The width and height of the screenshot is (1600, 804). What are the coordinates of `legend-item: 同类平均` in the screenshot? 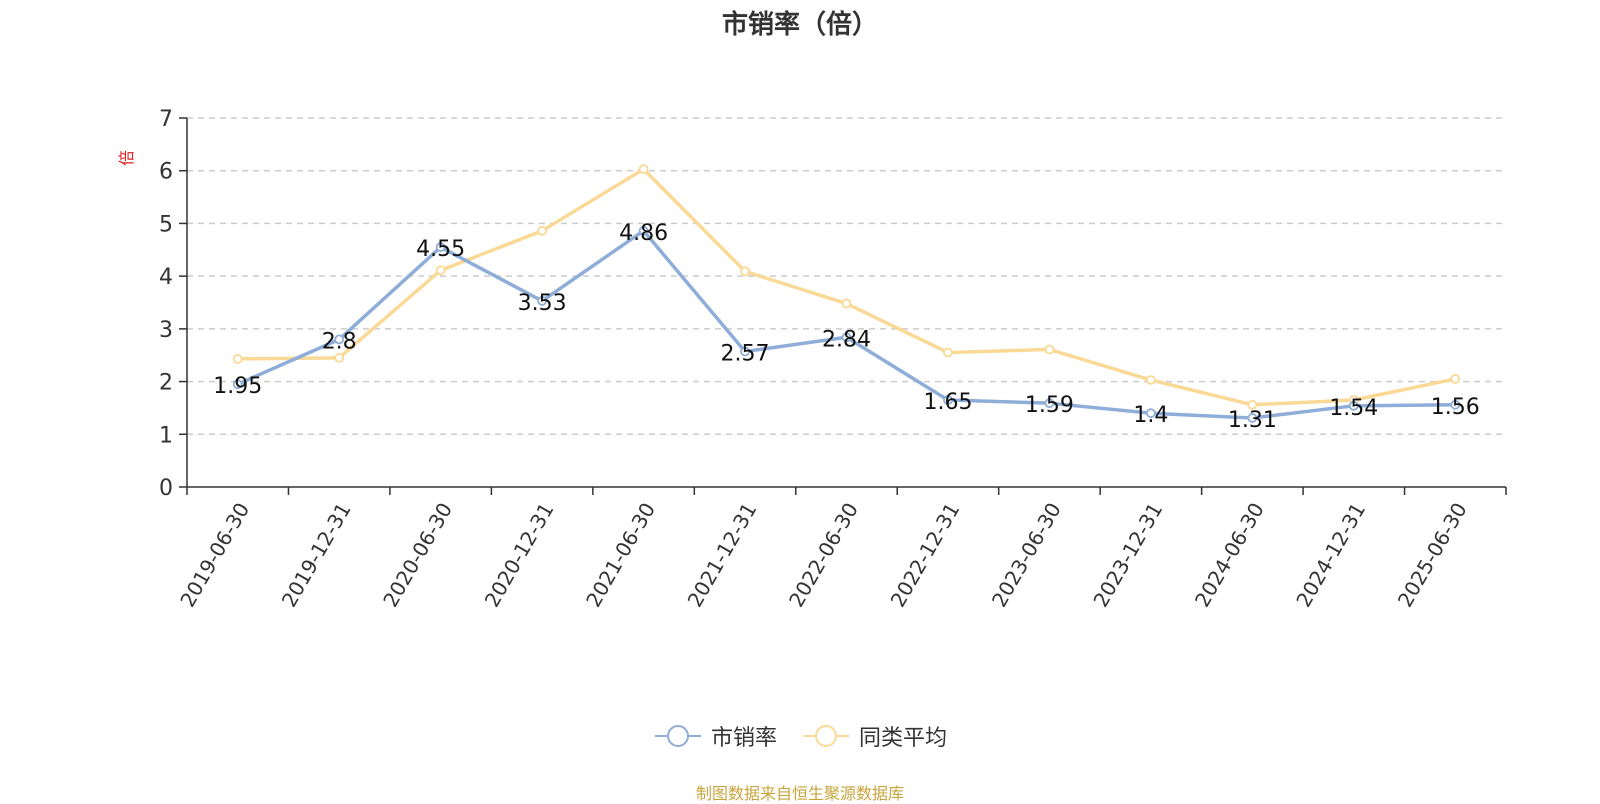 It's located at (874, 736).